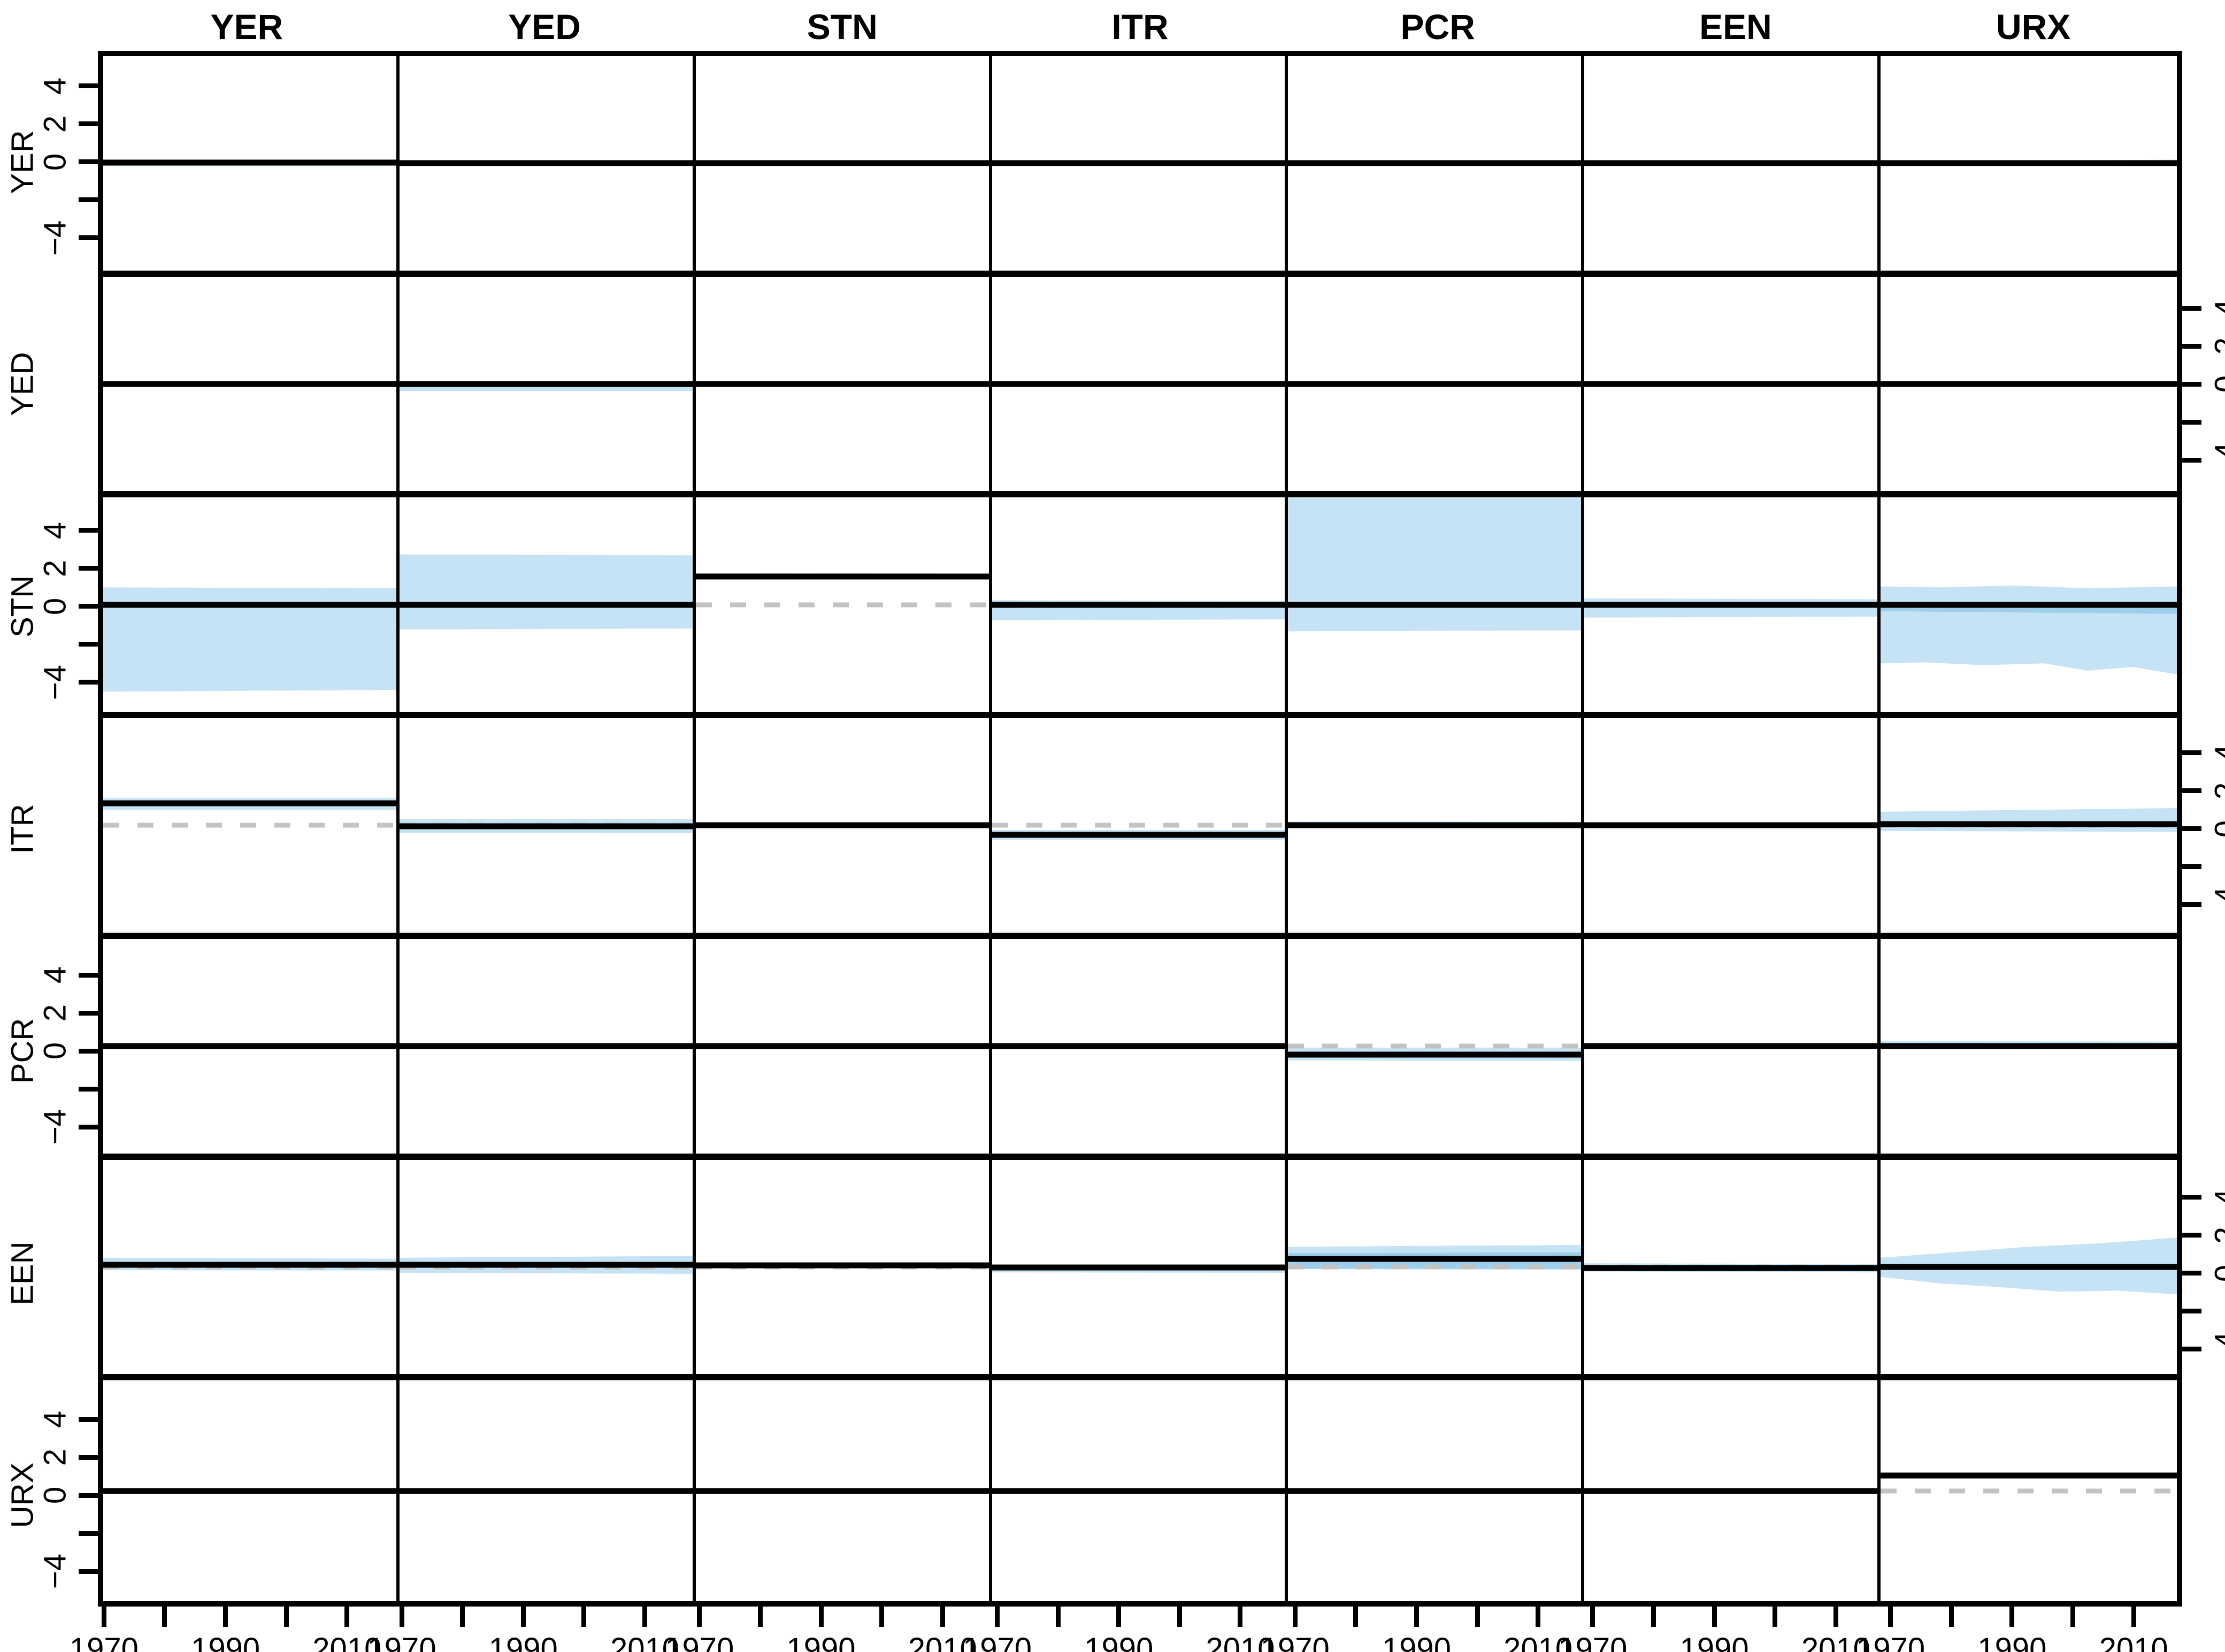 Image resolution: width=2225 pixels, height=1652 pixels. What do you see at coordinates (1140, 27) in the screenshot?
I see `column-header-ITR: ITR` at bounding box center [1140, 27].